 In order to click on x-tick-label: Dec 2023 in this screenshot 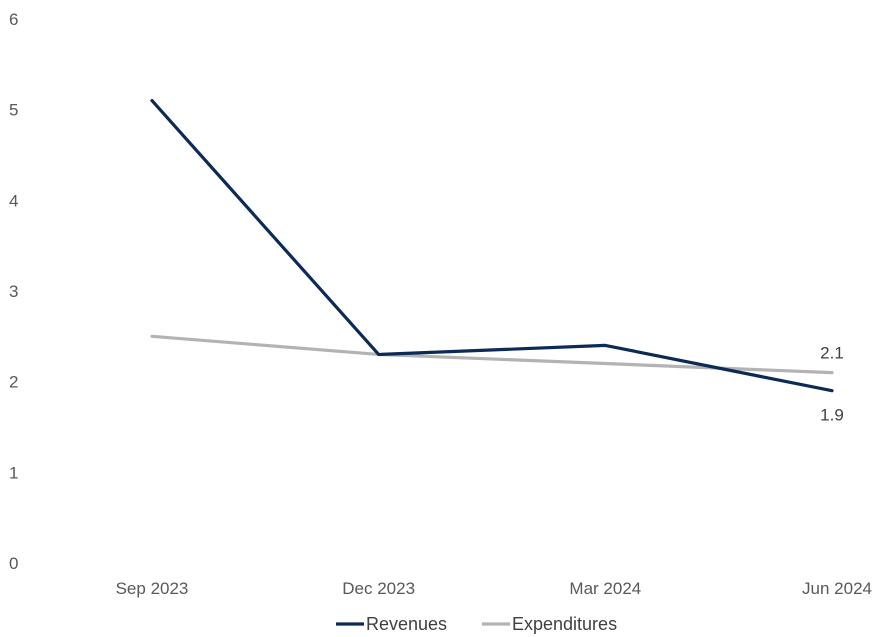, I will do `click(378, 588)`.